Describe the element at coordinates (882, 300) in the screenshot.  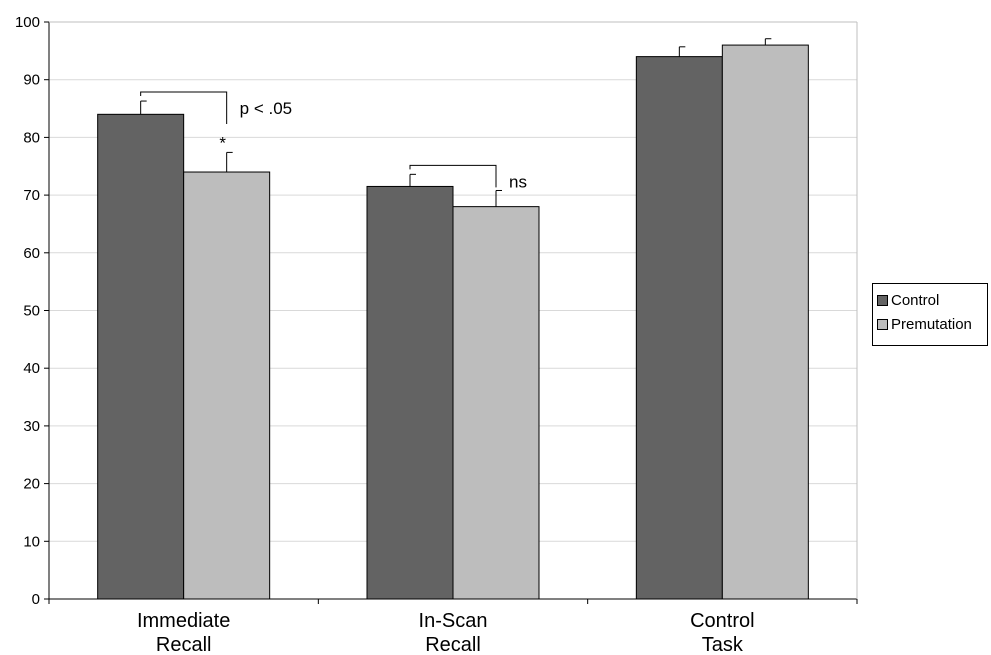
I see `legend-swatch-control` at that location.